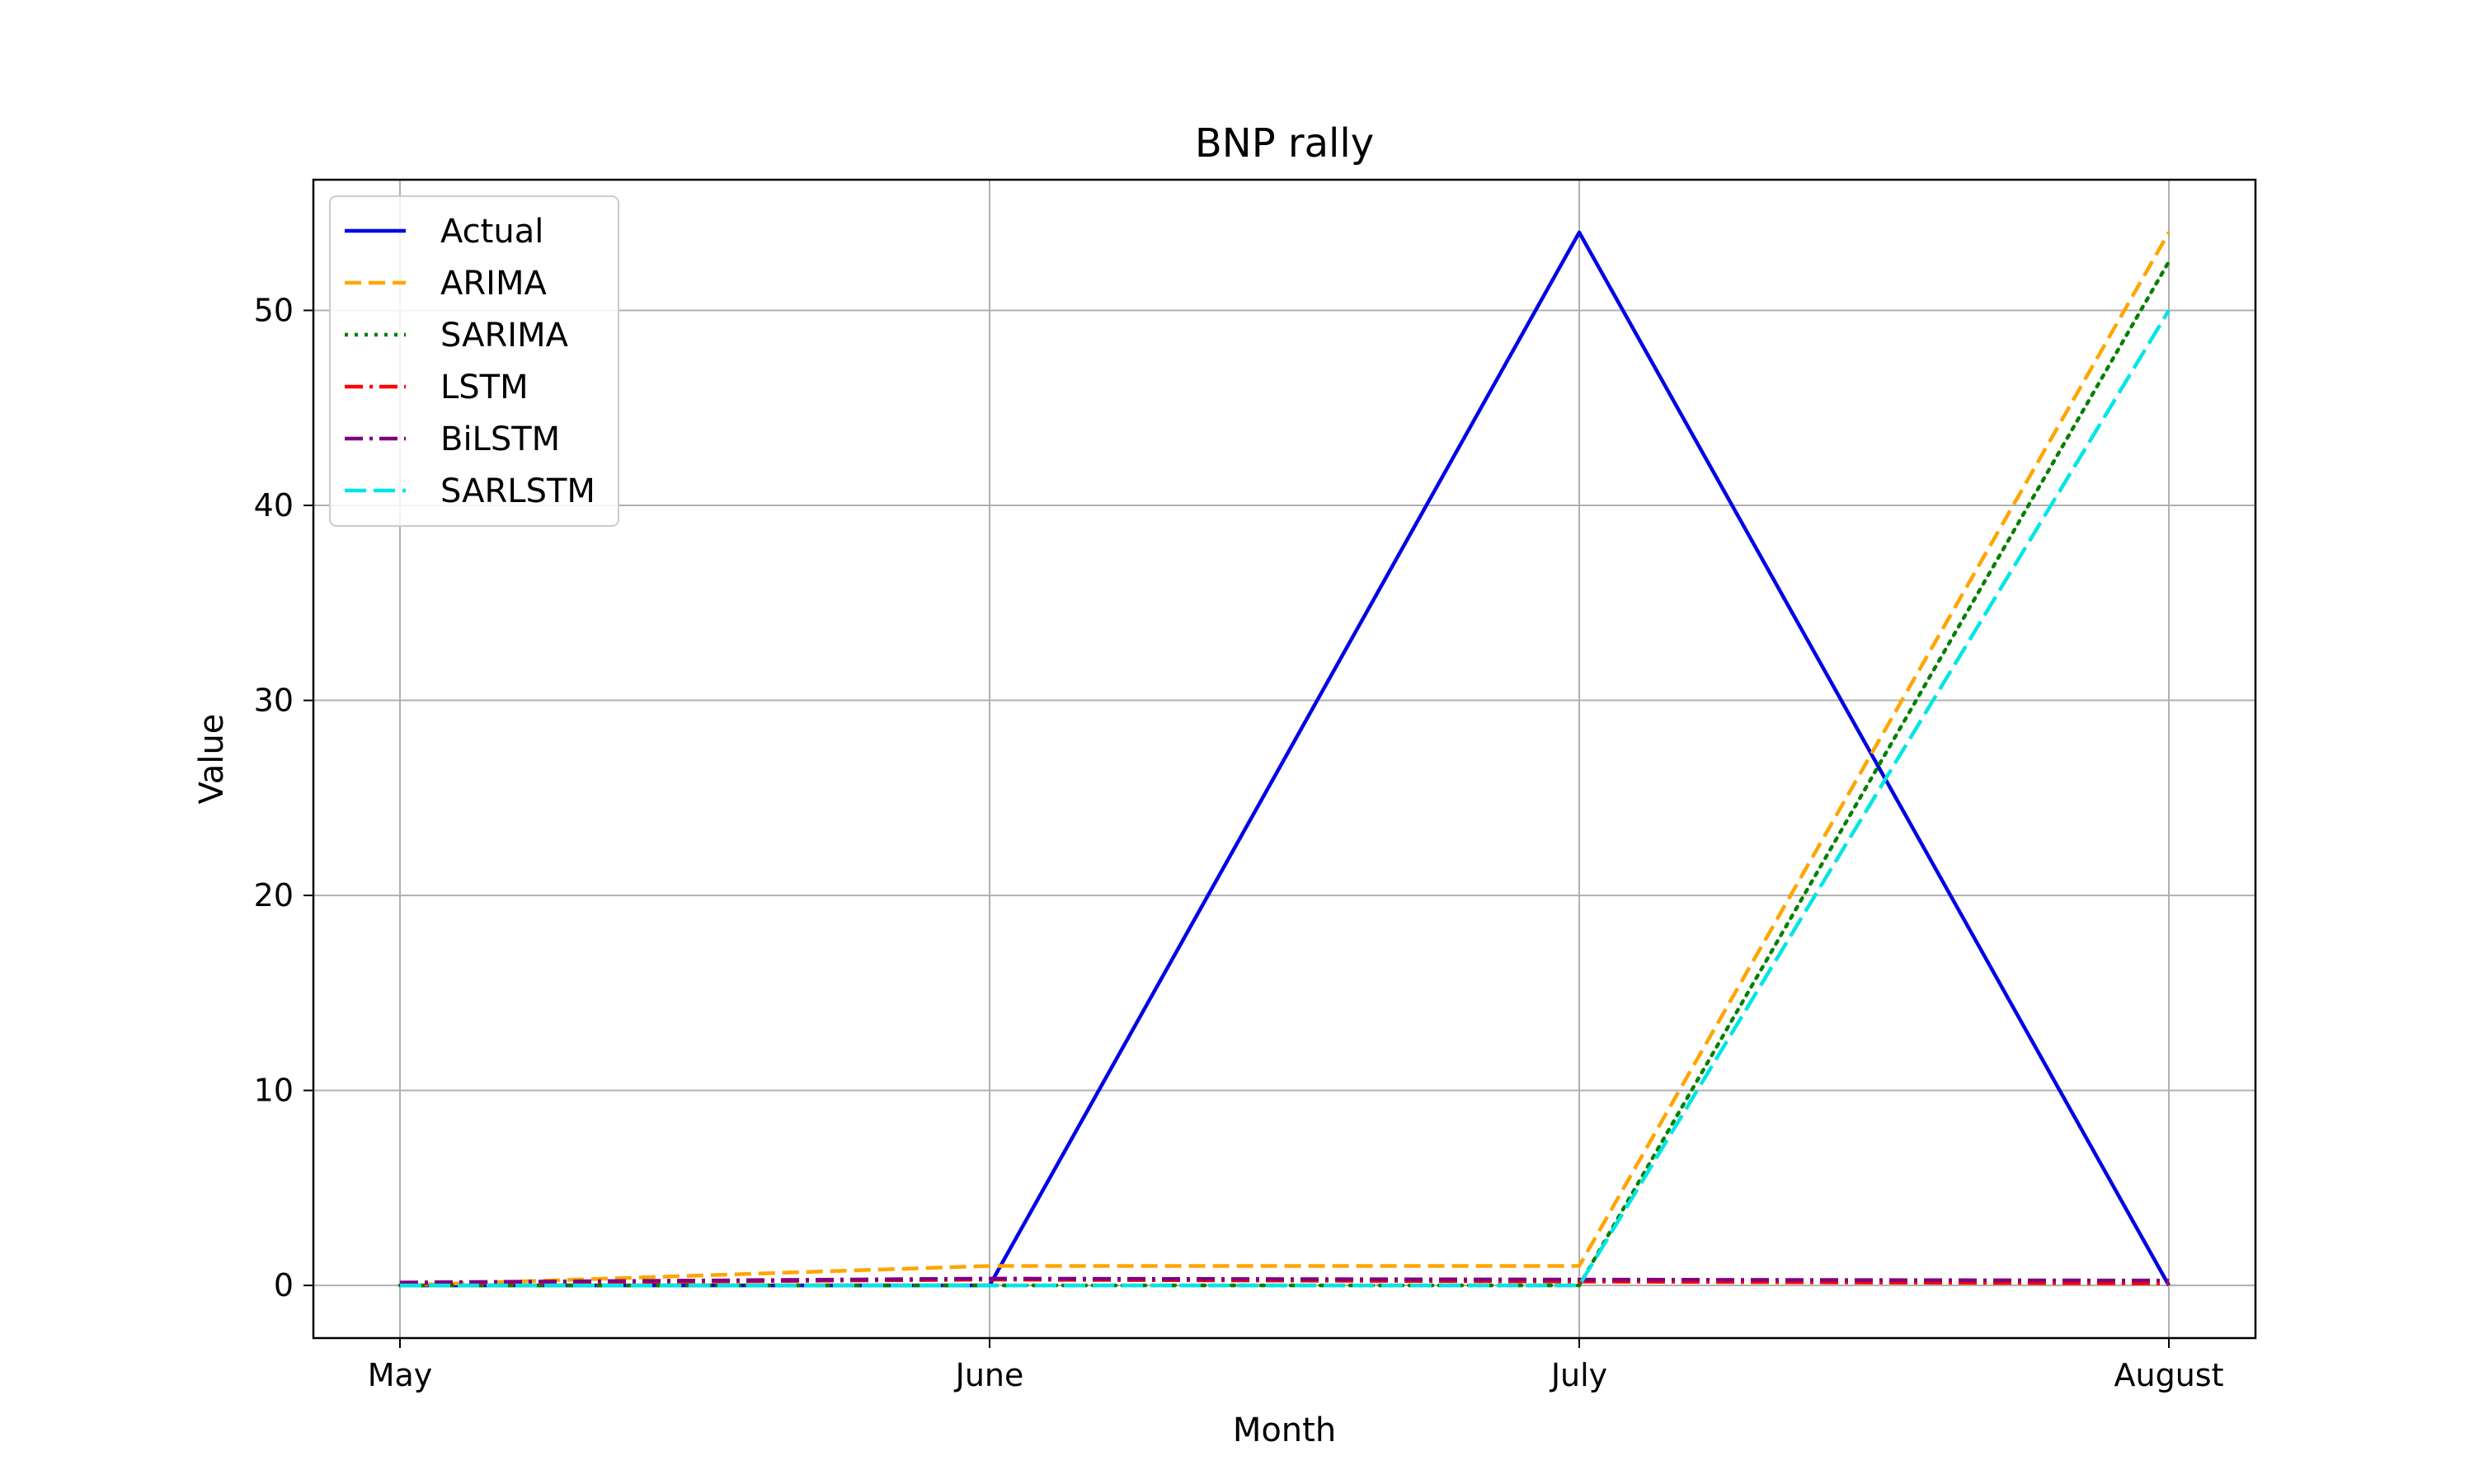 The height and width of the screenshot is (1484, 2474). What do you see at coordinates (274, 1091) in the screenshot?
I see `y-tick-label: 10` at bounding box center [274, 1091].